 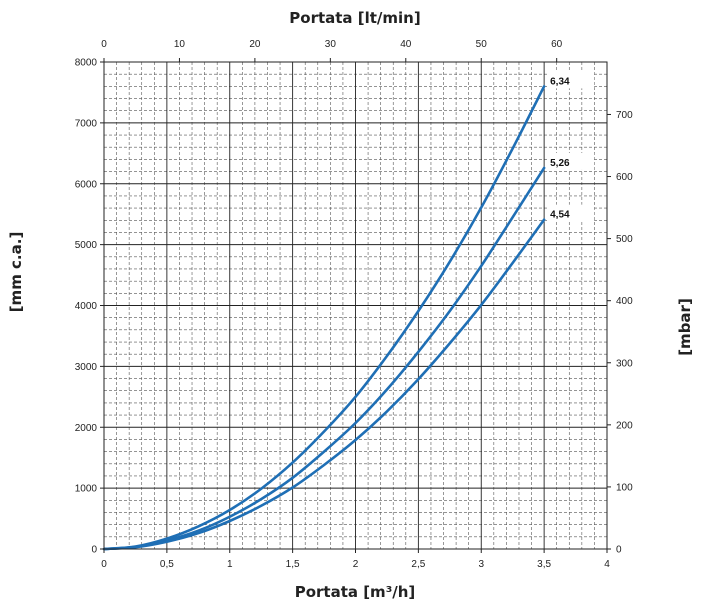 What do you see at coordinates (619, 550) in the screenshot?
I see `y2-tick-label: 0` at bounding box center [619, 550].